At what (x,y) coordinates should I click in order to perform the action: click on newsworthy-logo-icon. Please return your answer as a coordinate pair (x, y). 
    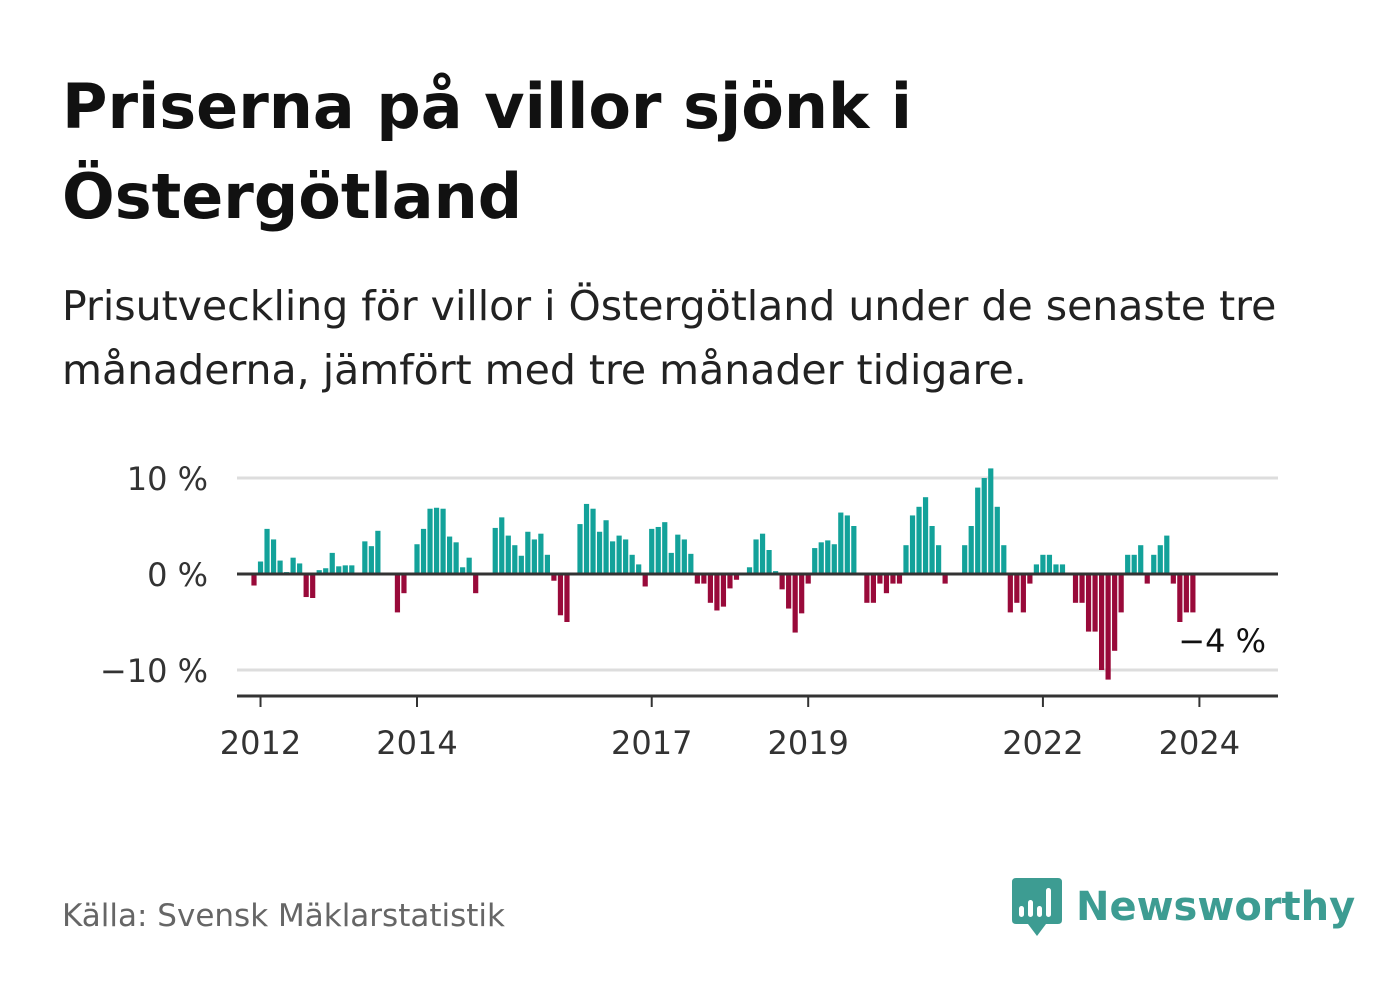
    Looking at the image, I should click on (1037, 907).